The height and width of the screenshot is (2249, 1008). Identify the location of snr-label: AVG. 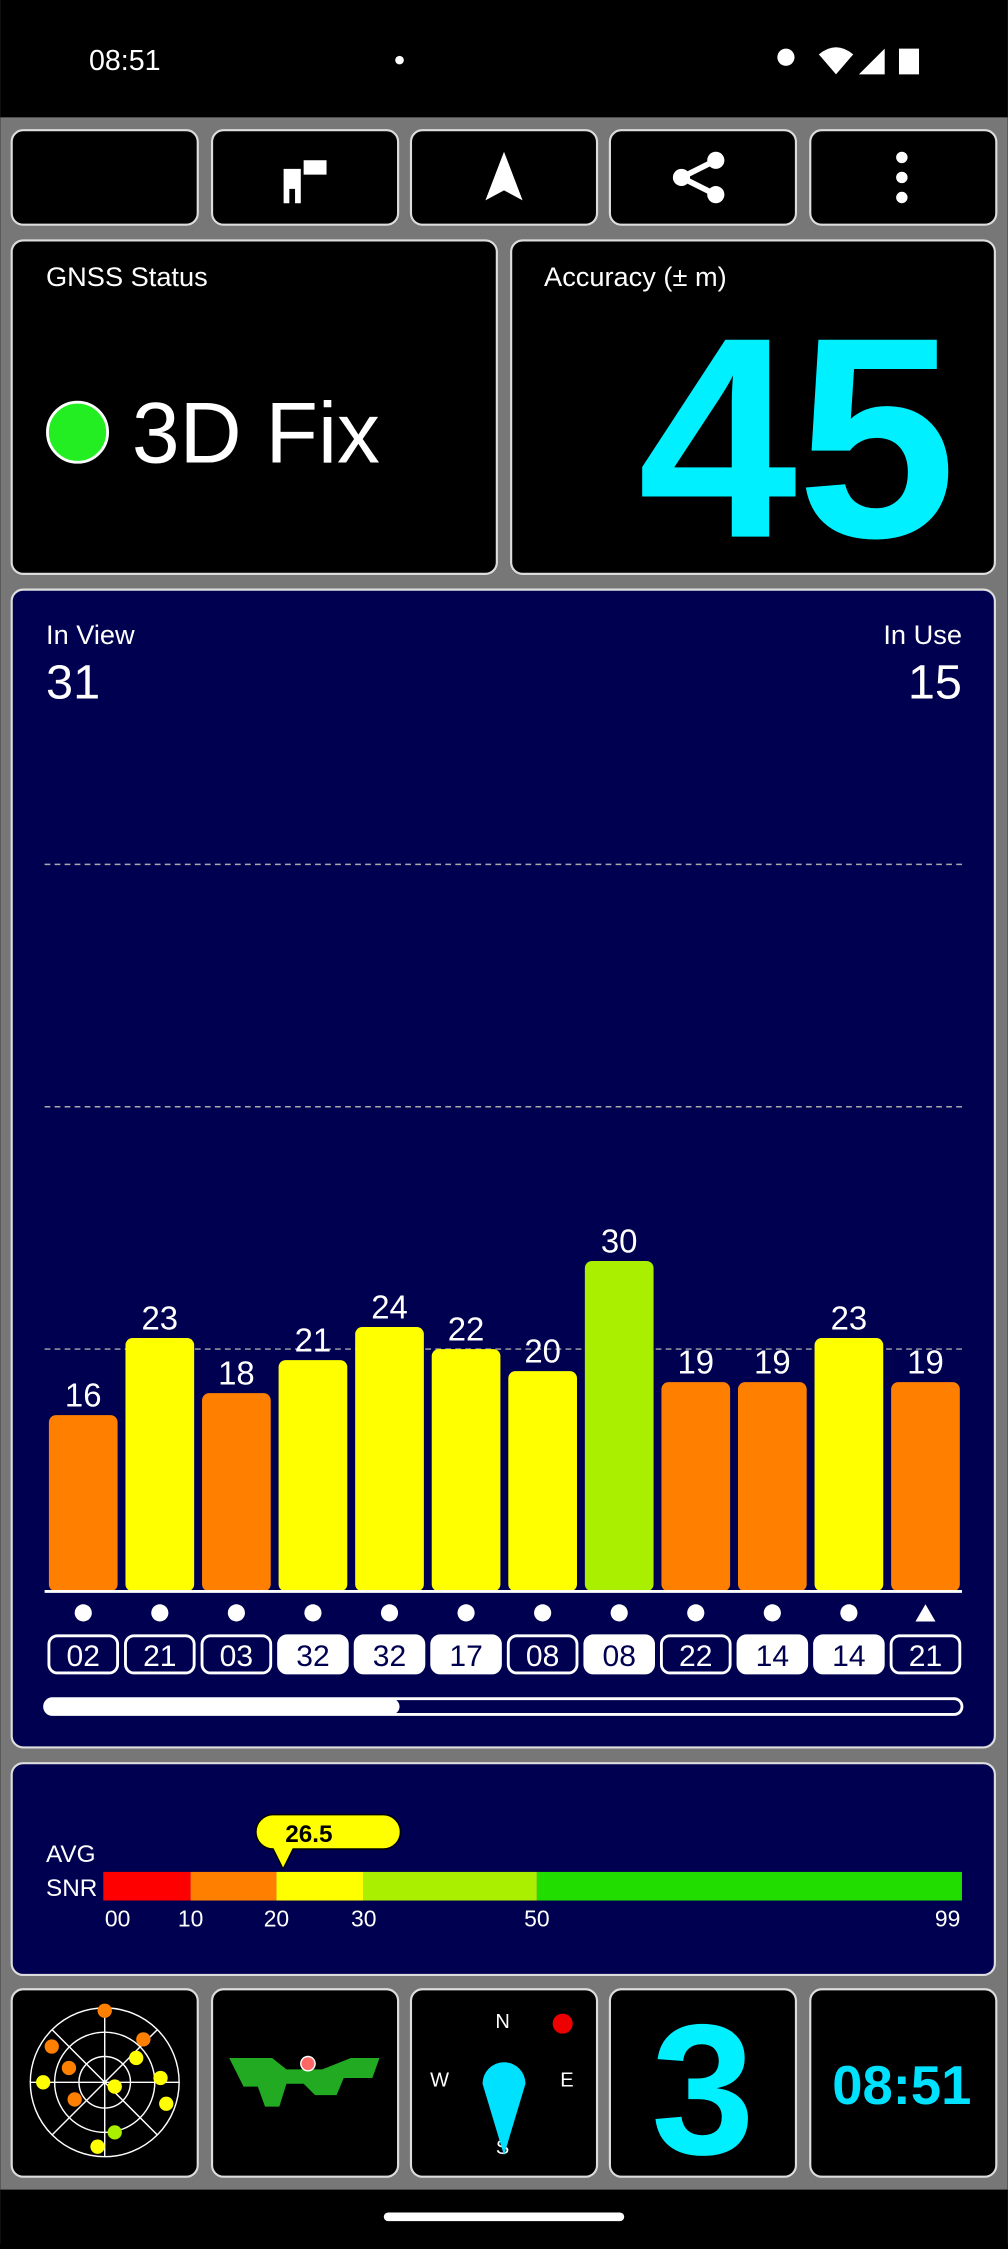
(71, 1854).